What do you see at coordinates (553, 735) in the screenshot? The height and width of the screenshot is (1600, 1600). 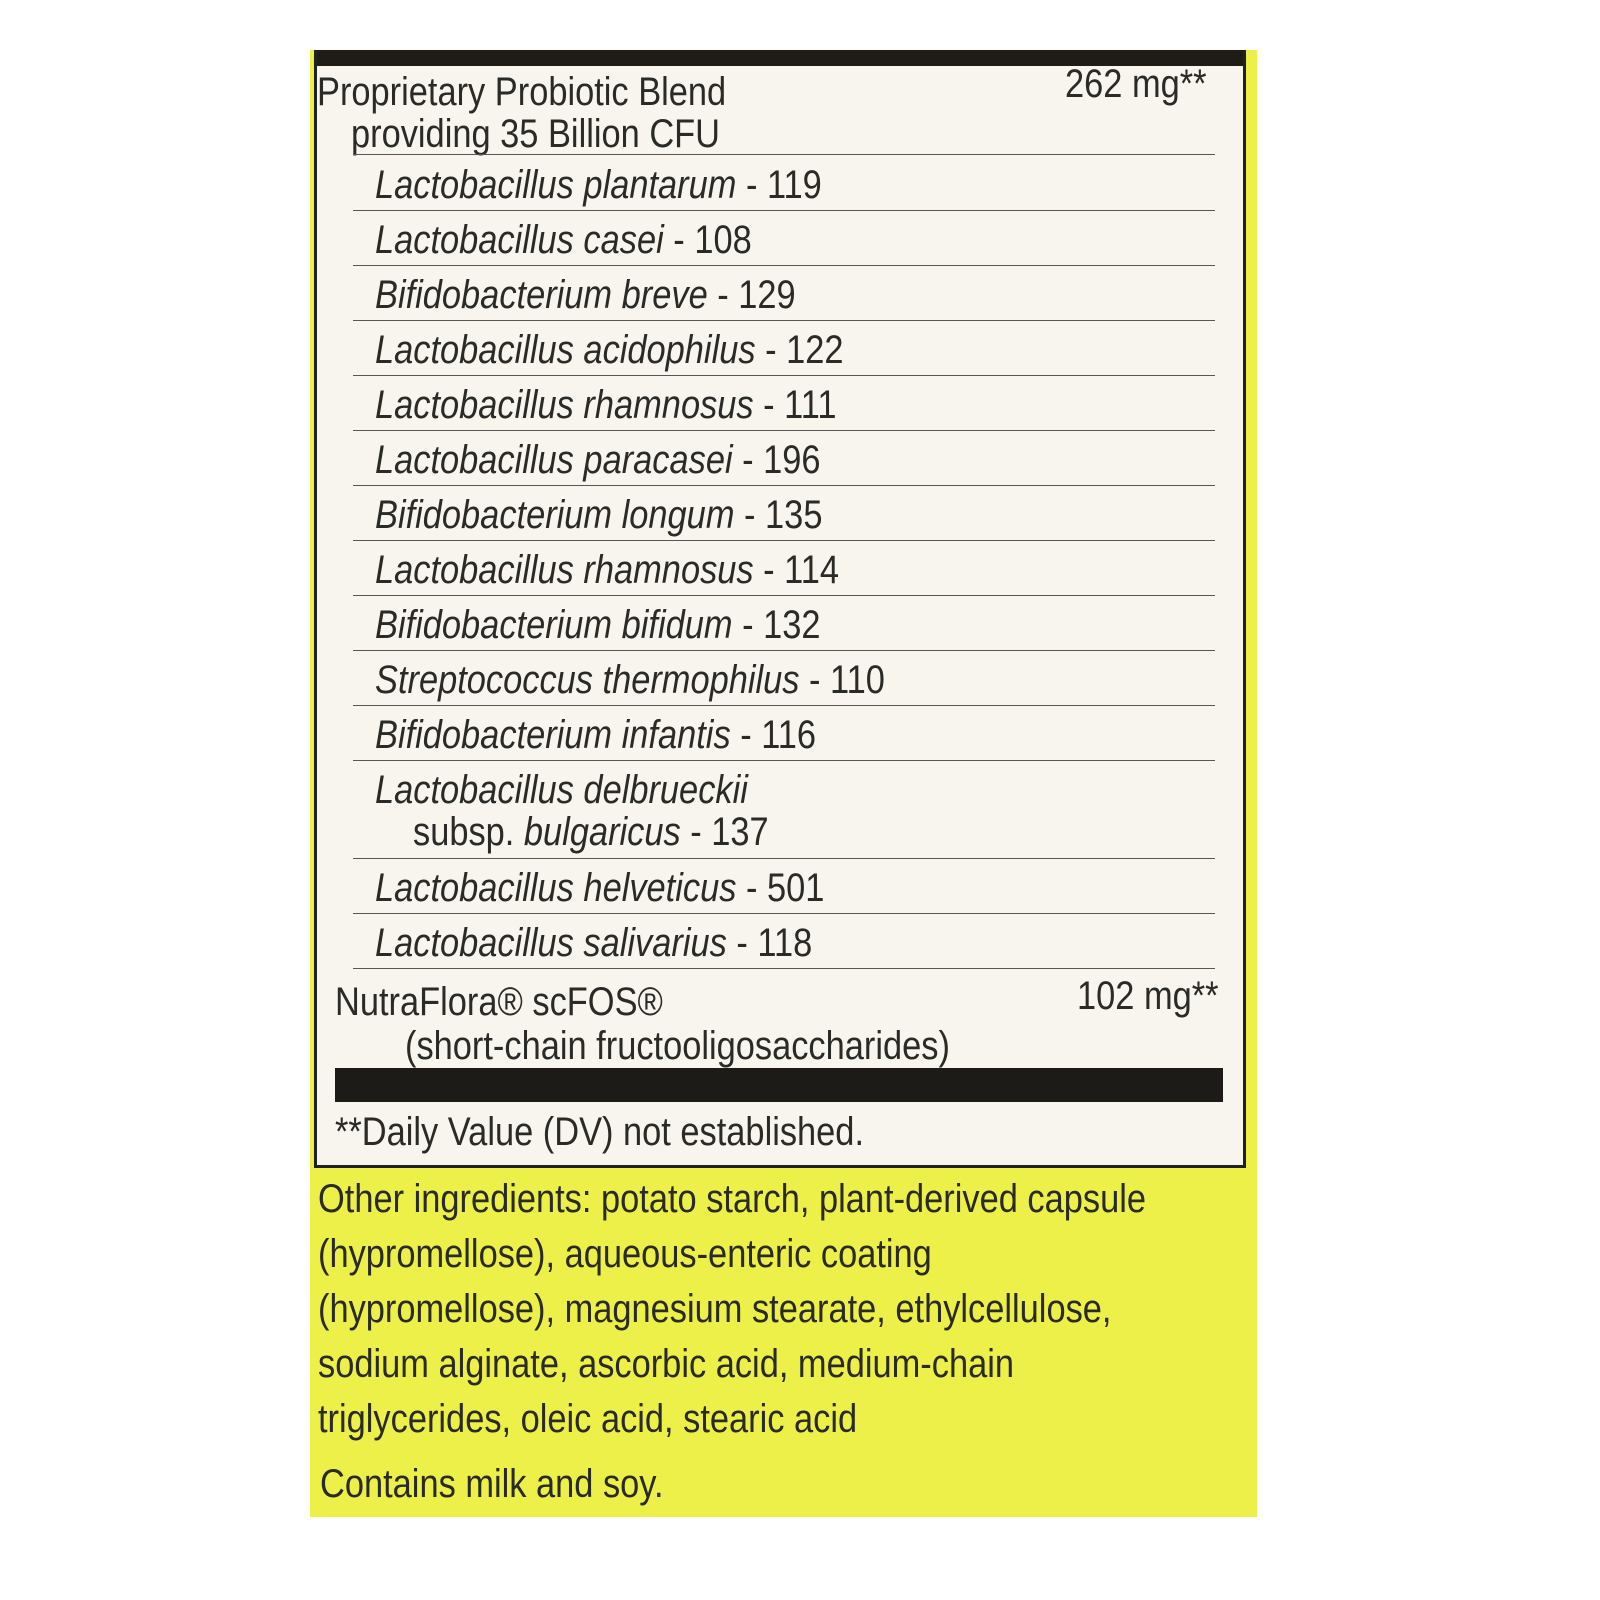 I see `strain-name: Bifidobacterium infantis` at bounding box center [553, 735].